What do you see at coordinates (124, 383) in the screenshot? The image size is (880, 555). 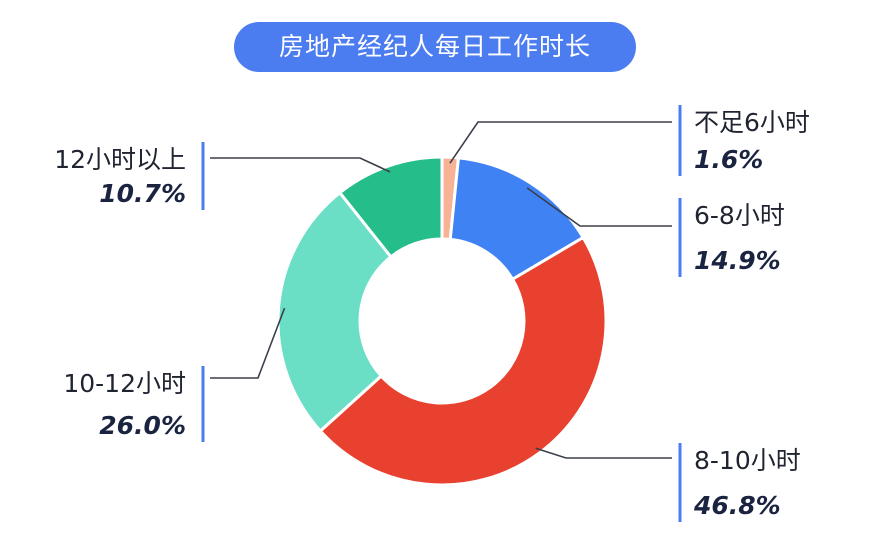 I see `slice-label-3: 10-12小时` at bounding box center [124, 383].